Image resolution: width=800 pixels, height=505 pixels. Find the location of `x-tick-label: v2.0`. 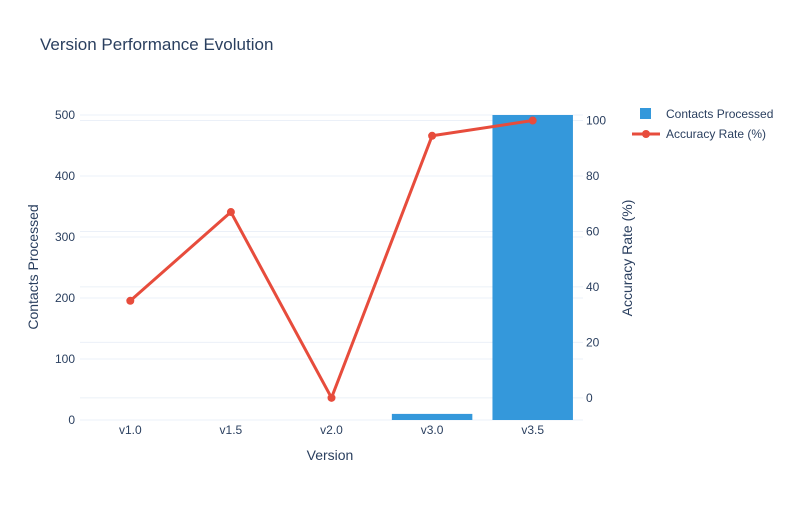

x-tick-label: v2.0 is located at coordinates (331, 430).